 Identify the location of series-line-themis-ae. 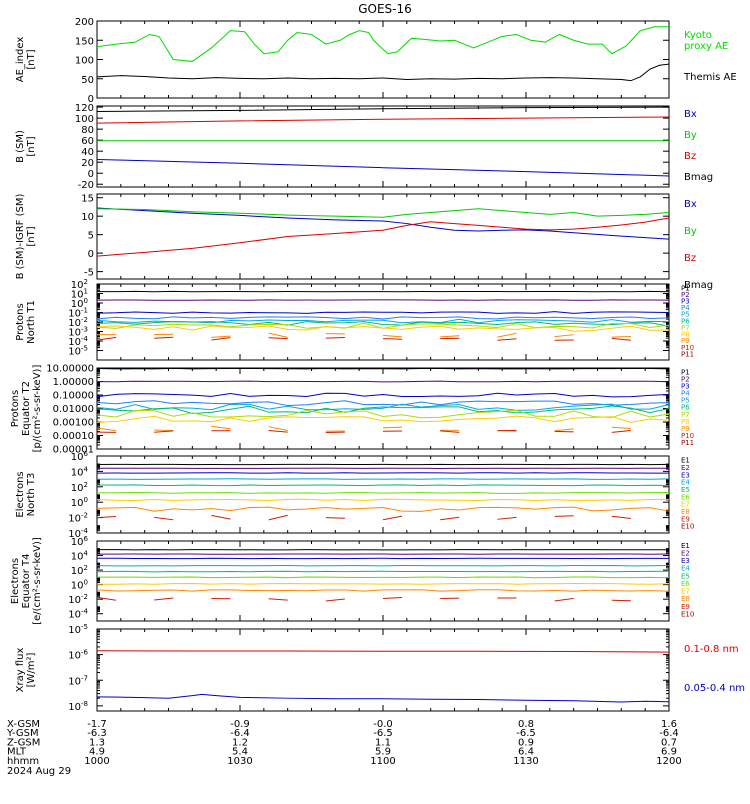
(383, 72).